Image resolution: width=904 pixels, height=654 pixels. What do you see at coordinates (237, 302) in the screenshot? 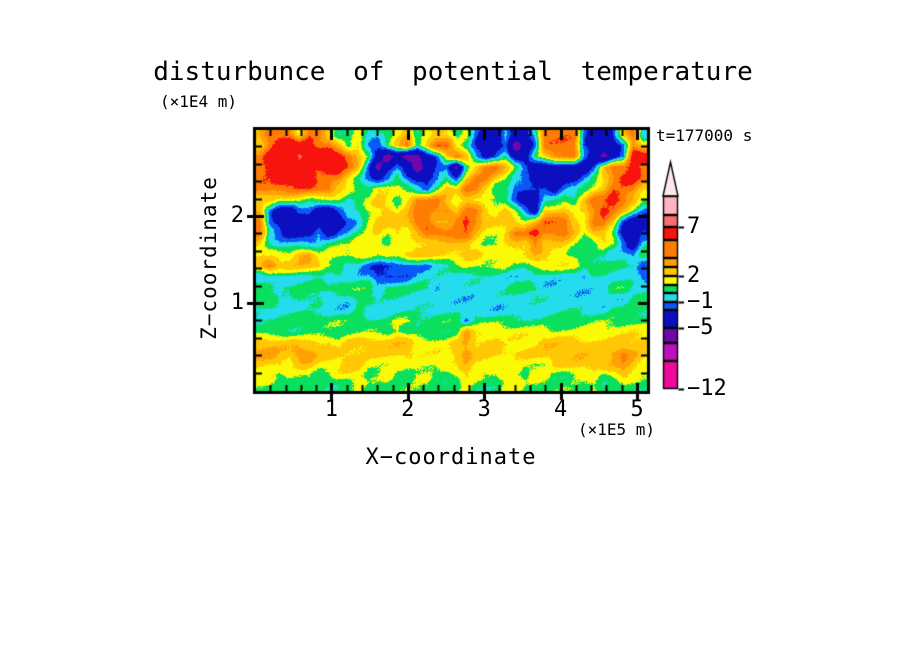
I see `z-tick-label: 1` at bounding box center [237, 302].